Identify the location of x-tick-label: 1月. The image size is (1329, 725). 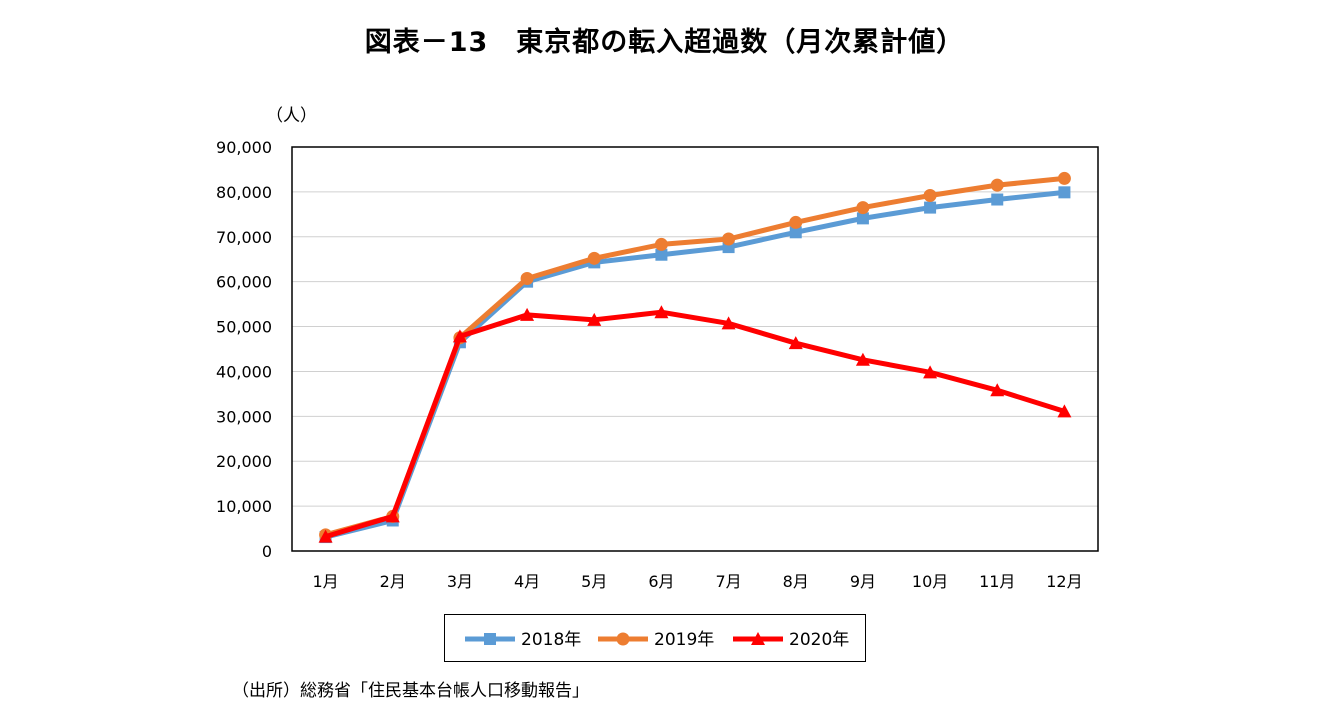
(325, 581).